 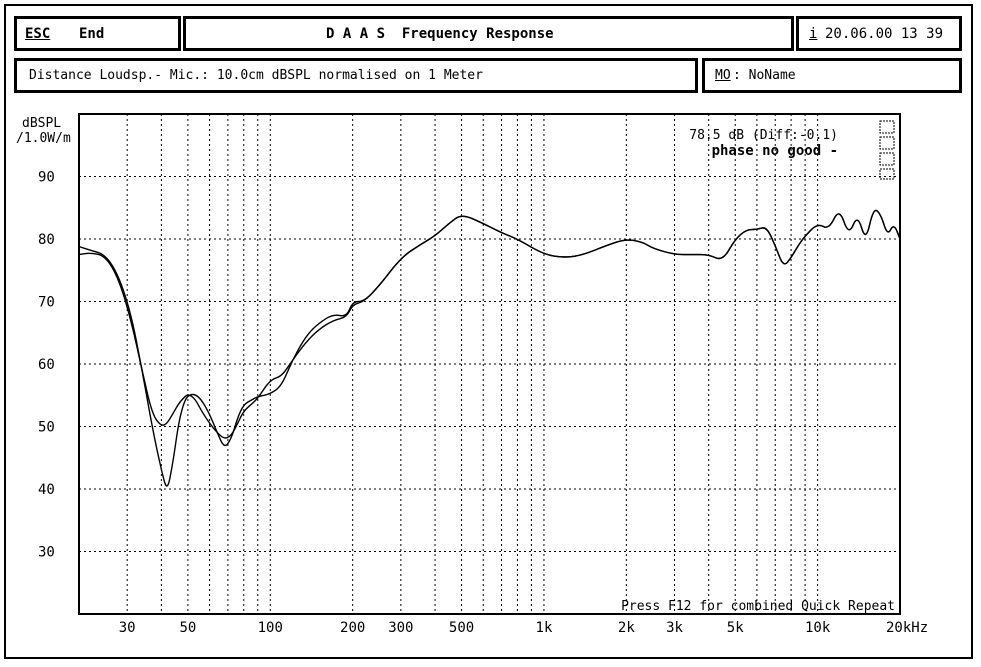 What do you see at coordinates (46, 303) in the screenshot?
I see `y-tick-label: 70` at bounding box center [46, 303].